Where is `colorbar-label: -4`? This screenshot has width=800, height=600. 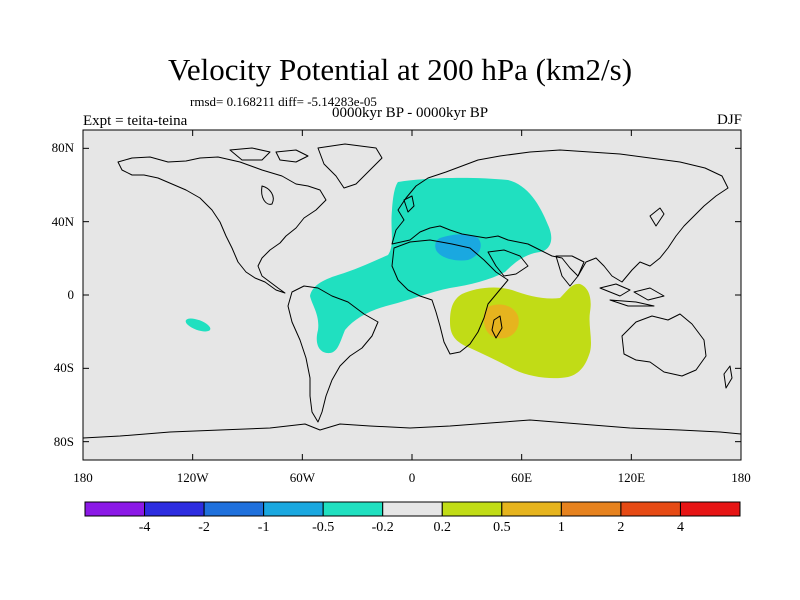
colorbar-label: -4 is located at coordinates (144, 527).